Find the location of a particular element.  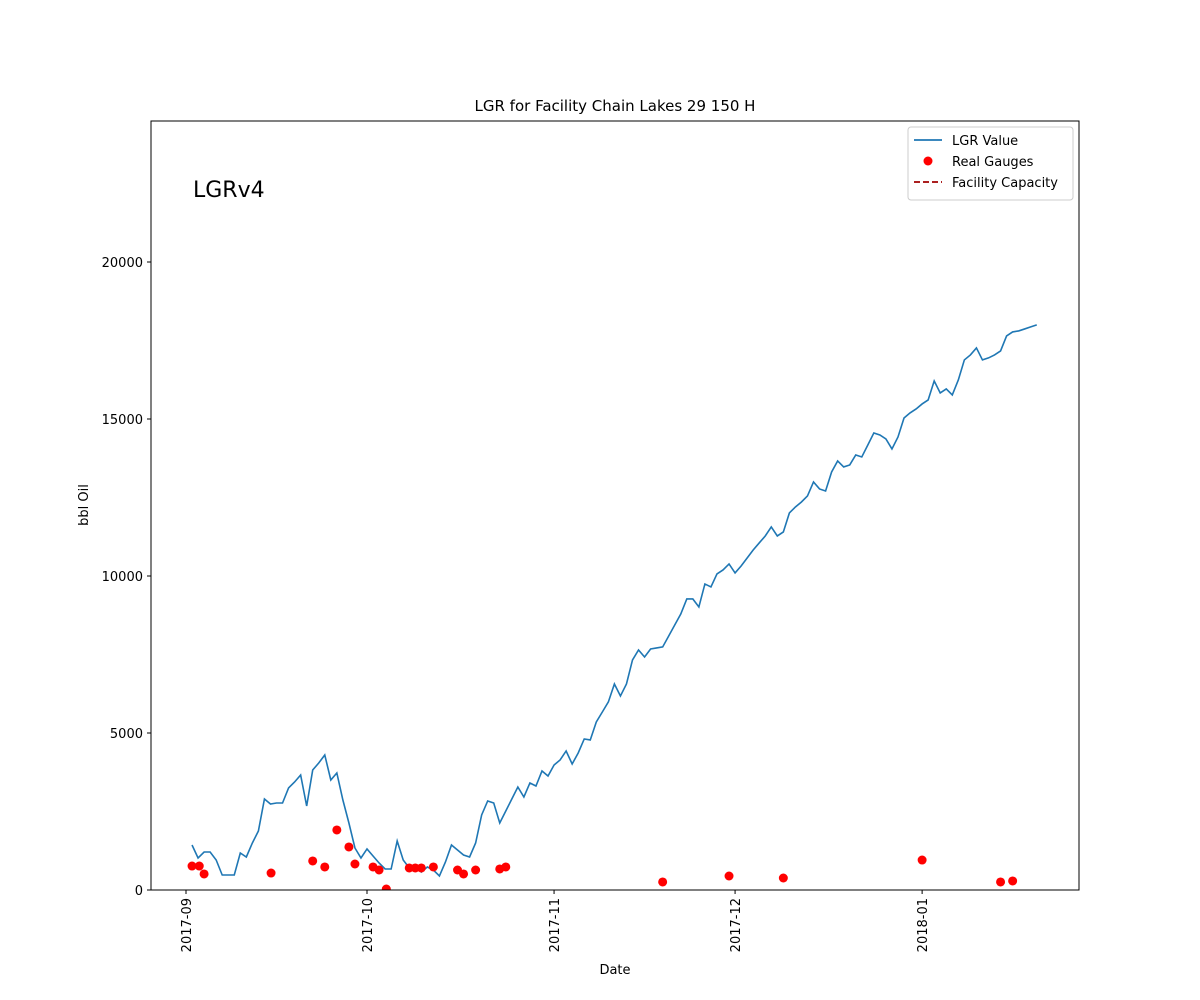

legend-label: Facility Capacity is located at coordinates (1005, 183).